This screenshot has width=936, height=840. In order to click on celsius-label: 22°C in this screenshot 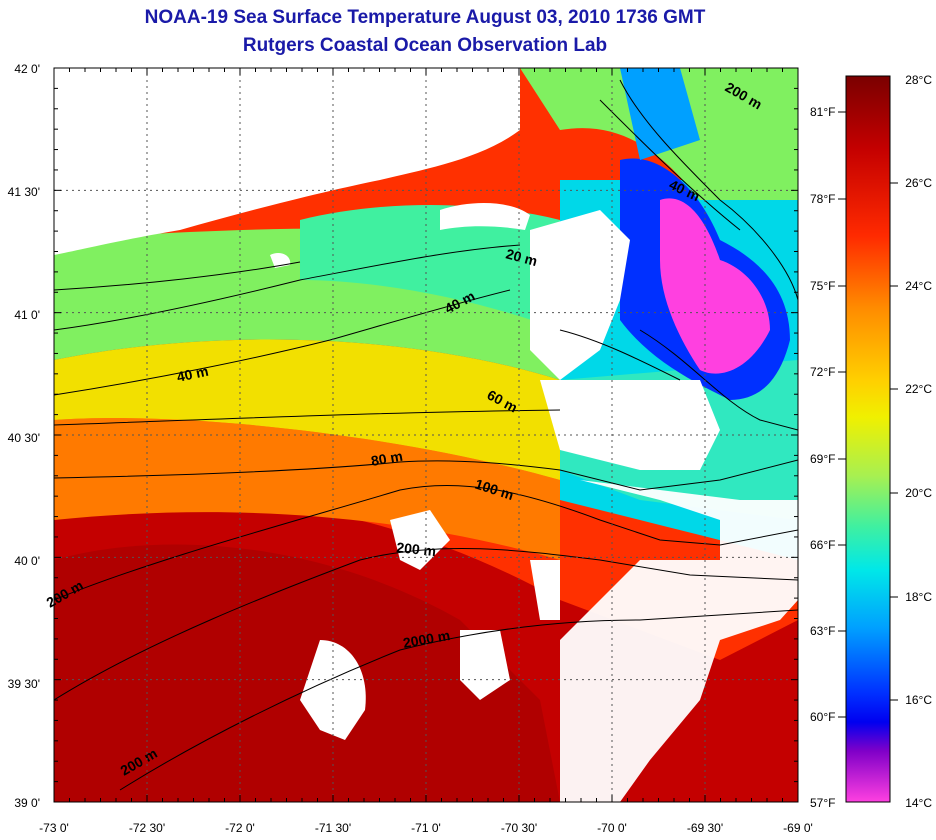, I will do `click(918, 389)`.